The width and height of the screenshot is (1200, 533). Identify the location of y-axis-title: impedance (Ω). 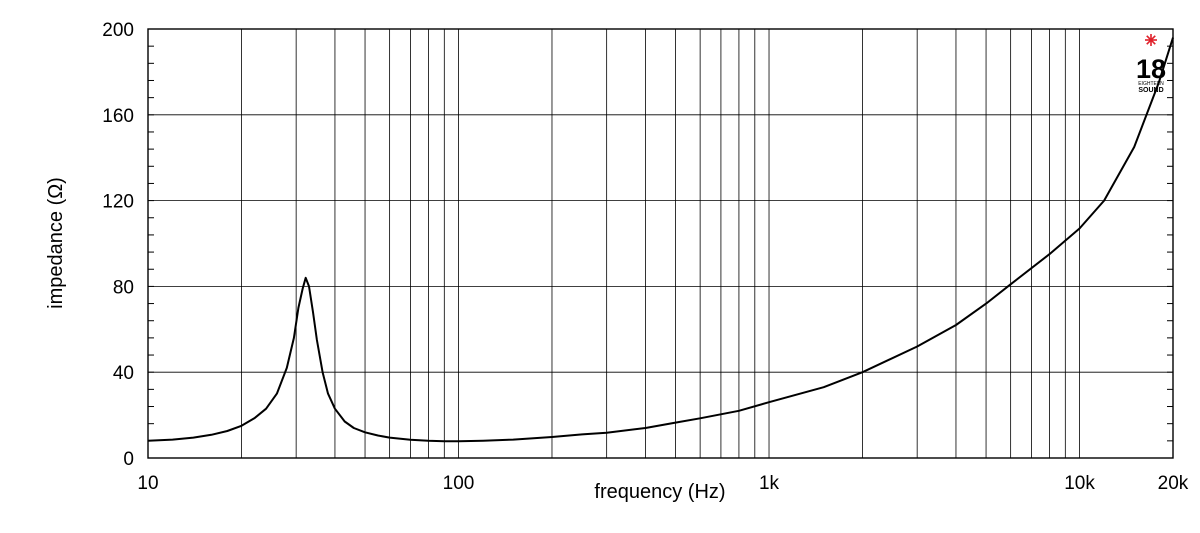
(56, 243).